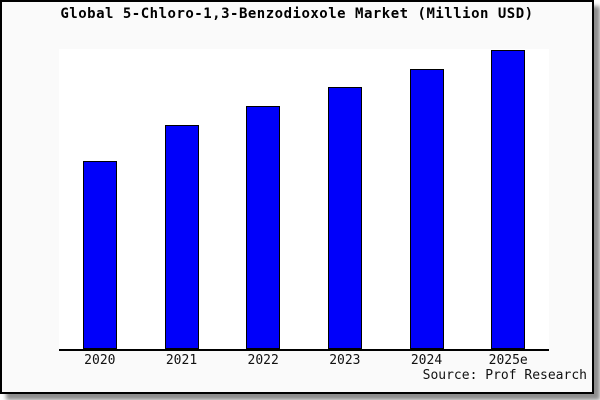 The height and width of the screenshot is (400, 600). Describe the element at coordinates (99, 255) in the screenshot. I see `bar-2020` at that location.